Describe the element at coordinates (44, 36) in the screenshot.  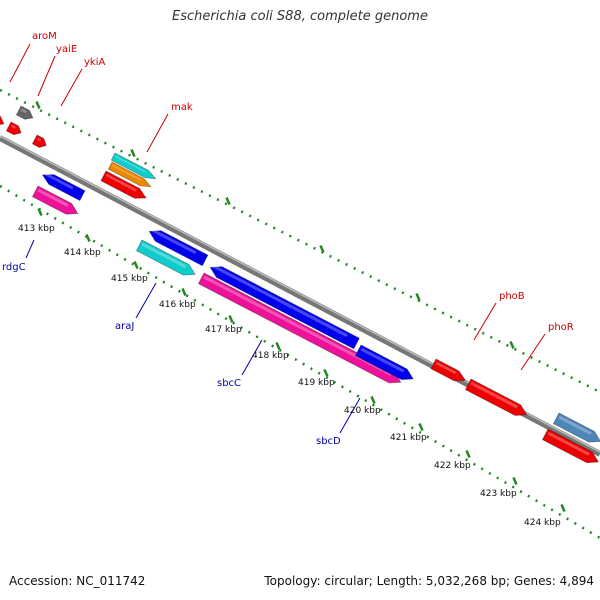
I see `gene-label-aroM: aroM` at that location.